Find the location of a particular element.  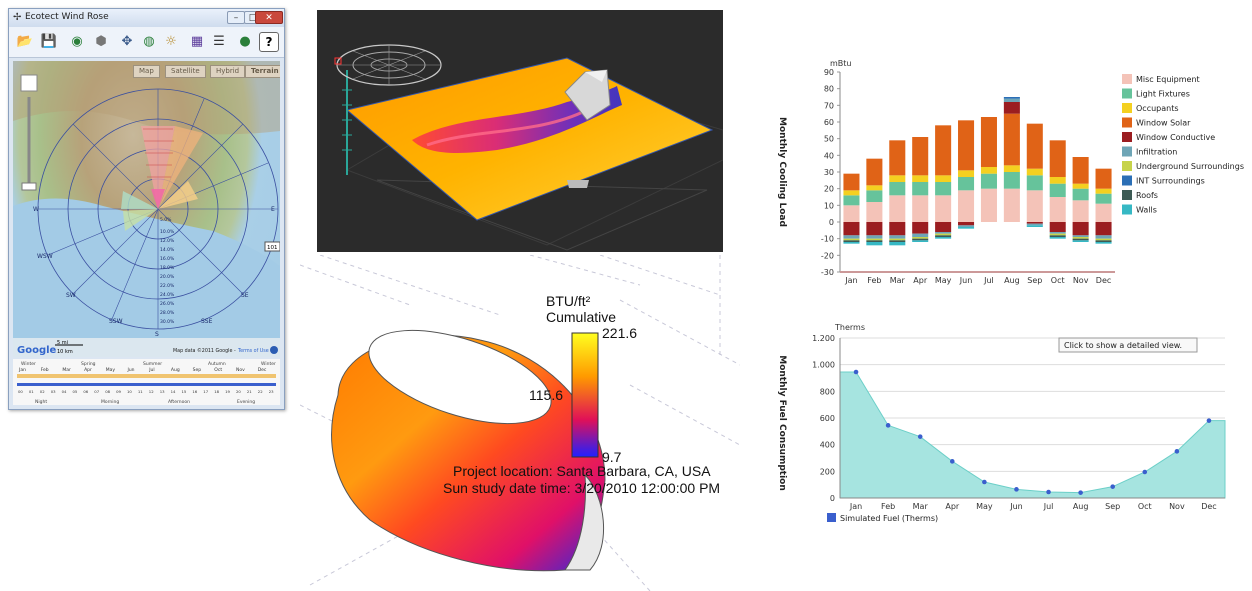

x-tick-label: Jul is located at coordinates (988, 280).